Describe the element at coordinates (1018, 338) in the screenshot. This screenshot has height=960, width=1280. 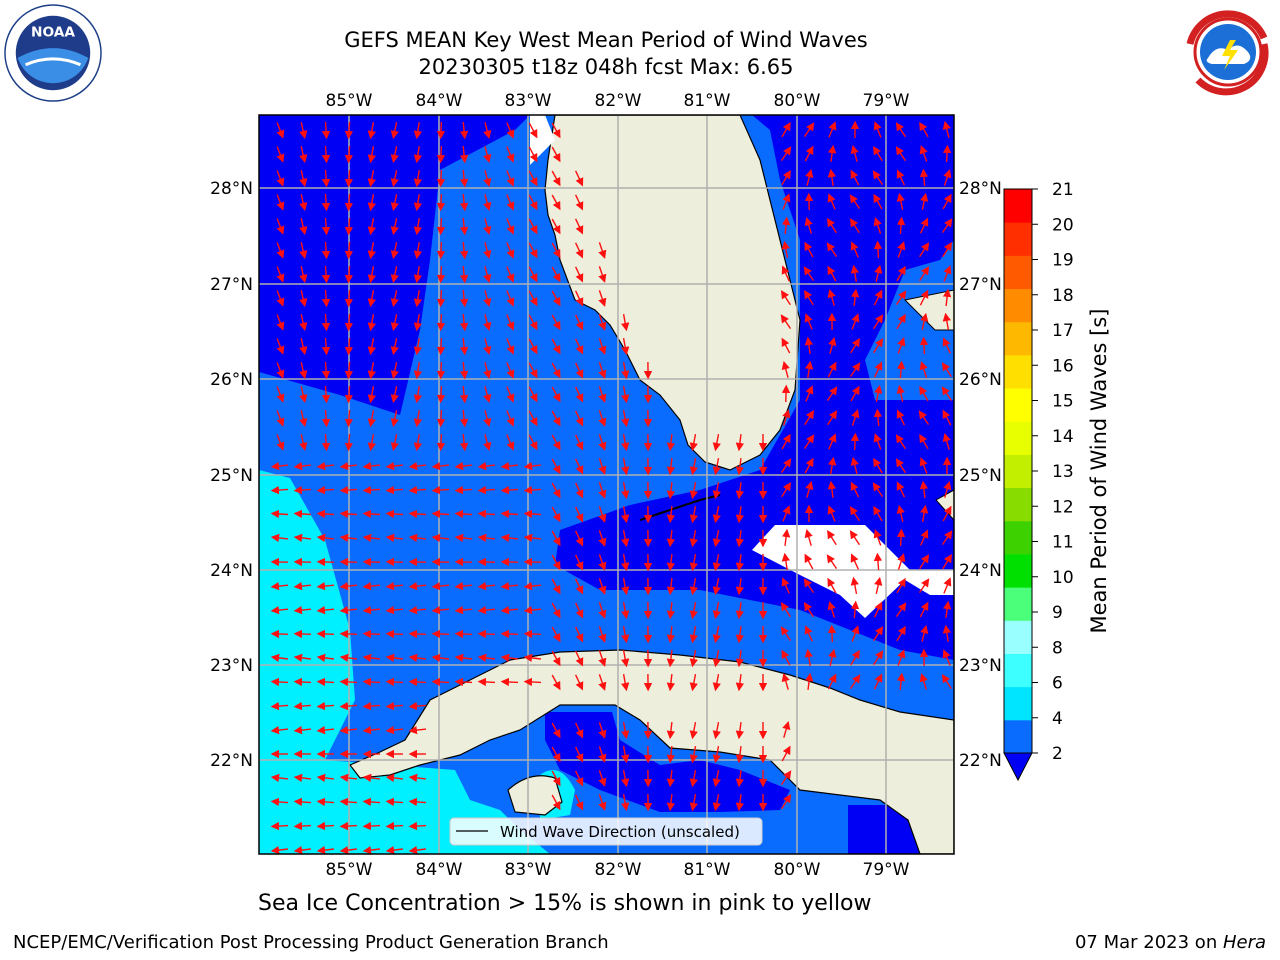
I see `colorbar-segment` at that location.